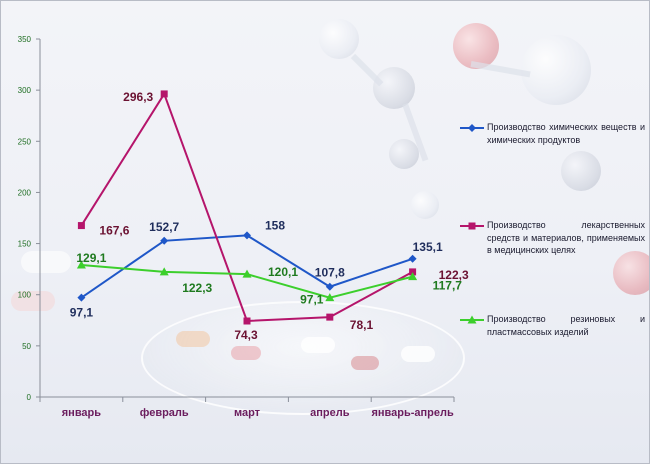 The height and width of the screenshot is (464, 650). Describe the element at coordinates (29, 397) in the screenshot. I see `y-tick-label: 0` at that location.